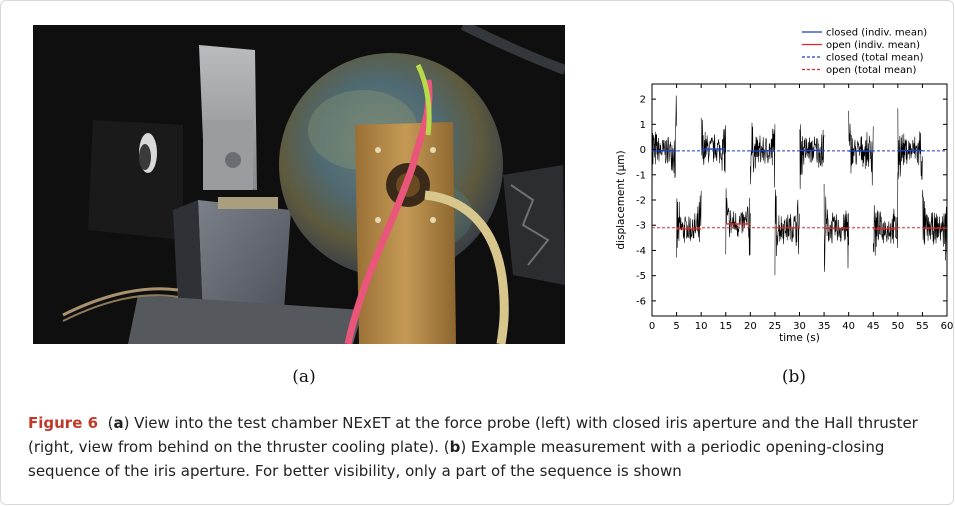 Image resolution: width=955 pixels, height=506 pixels. Describe the element at coordinates (621, 199) in the screenshot. I see `y-axis-label: displacement (µm)` at that location.